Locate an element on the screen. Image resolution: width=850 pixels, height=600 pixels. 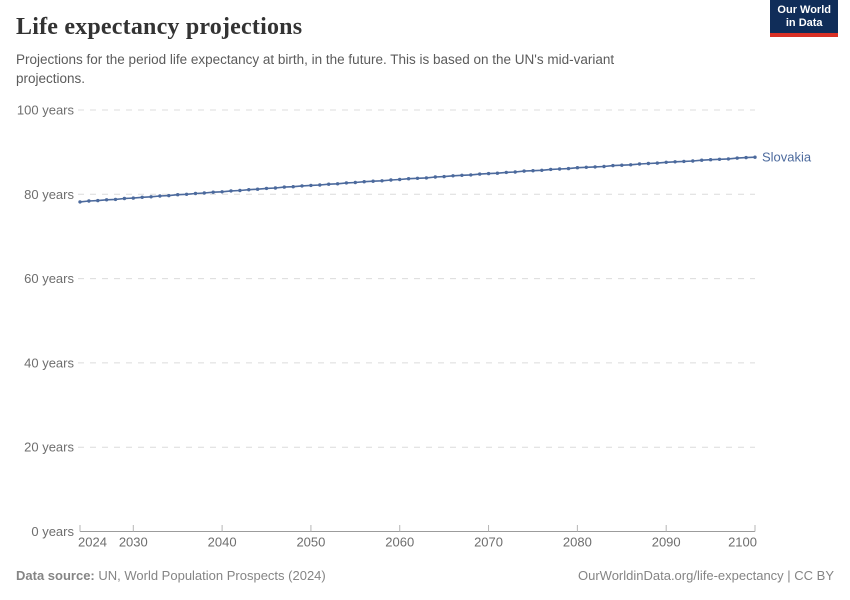
x-tick-label-2040: 2040 is located at coordinates (222, 542).